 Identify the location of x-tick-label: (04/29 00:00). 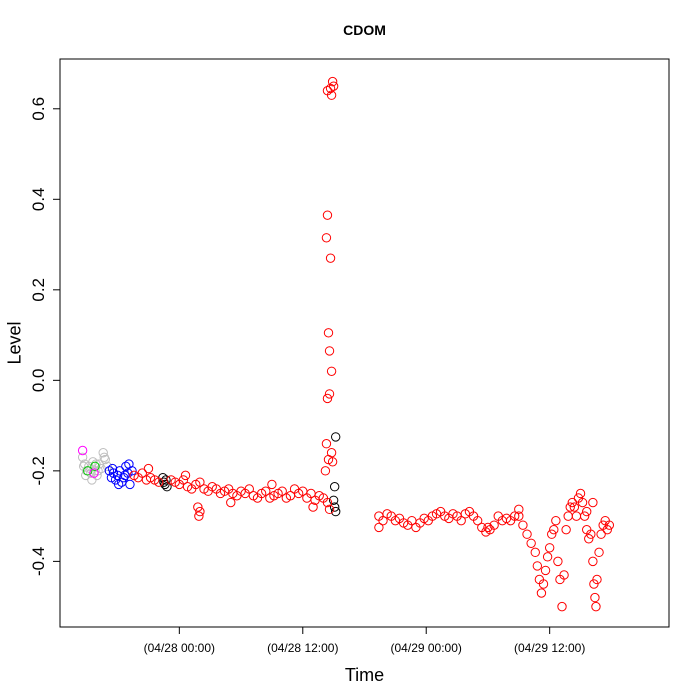
(426, 648).